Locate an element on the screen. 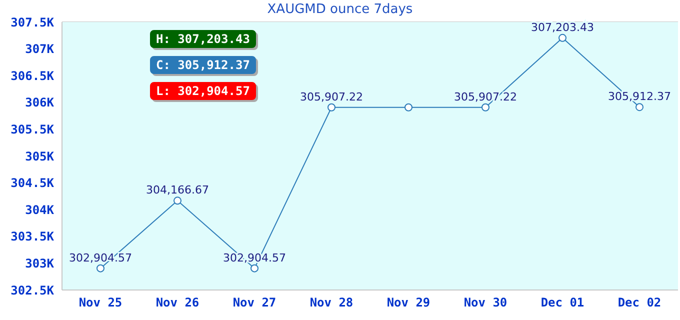 Image resolution: width=680 pixels, height=320 pixels. y-tick-label: 306K is located at coordinates (40, 103).